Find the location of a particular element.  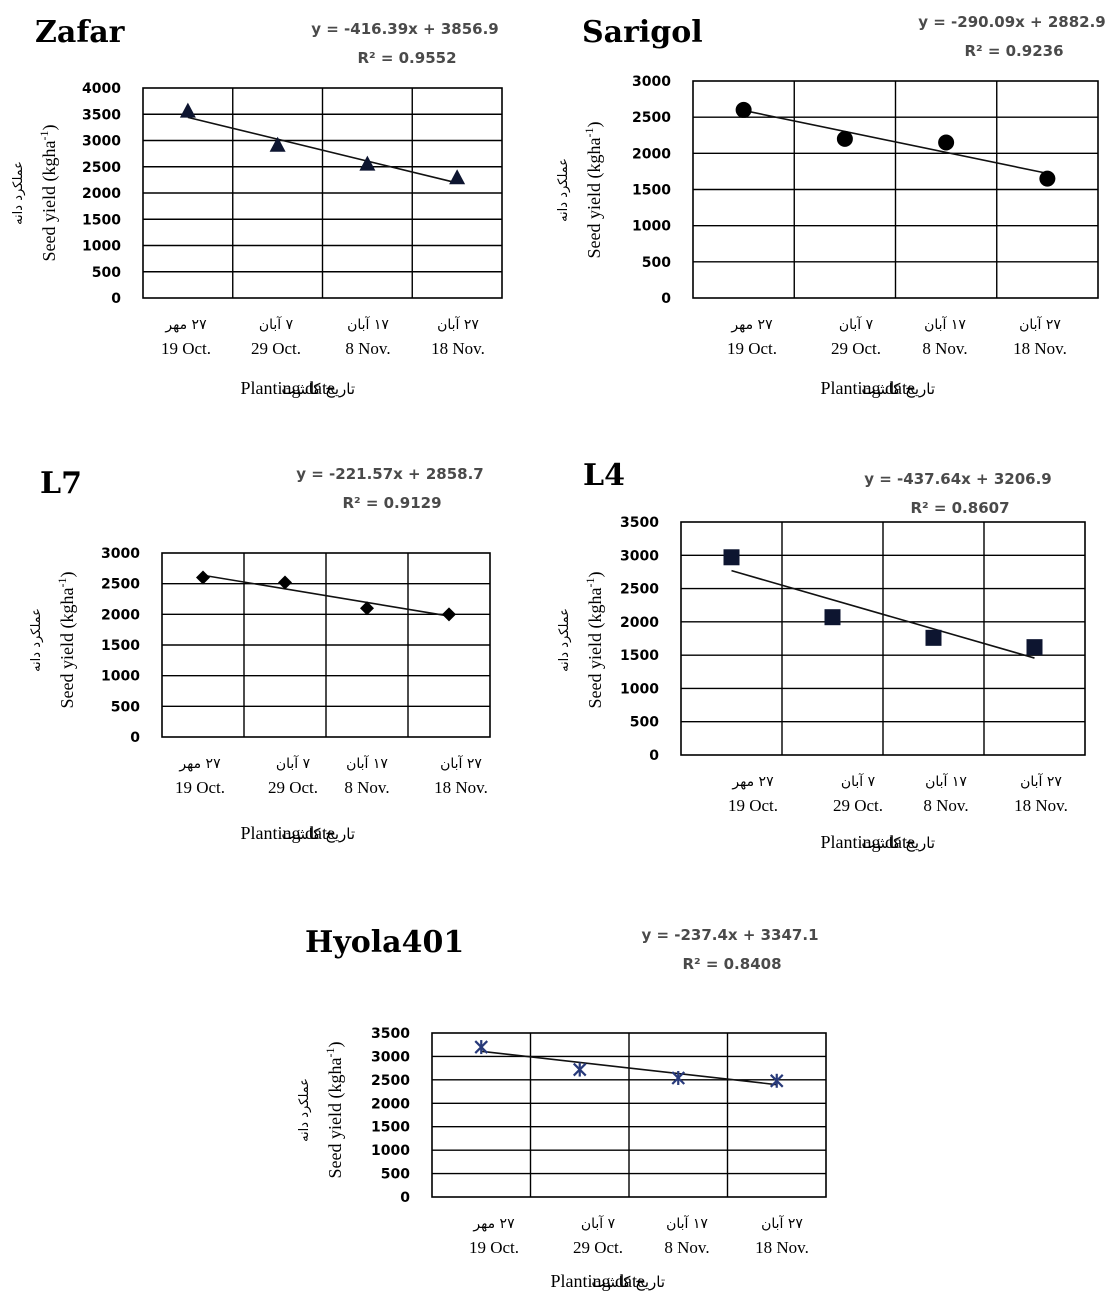

trend-equation: y = -416.39x + 3856.9 is located at coordinates (404, 29).